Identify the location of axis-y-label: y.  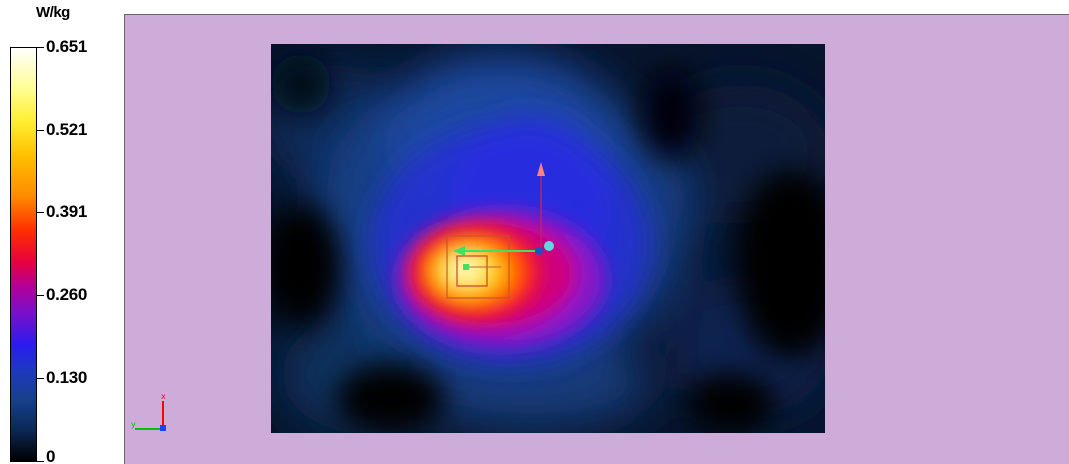
(133, 424).